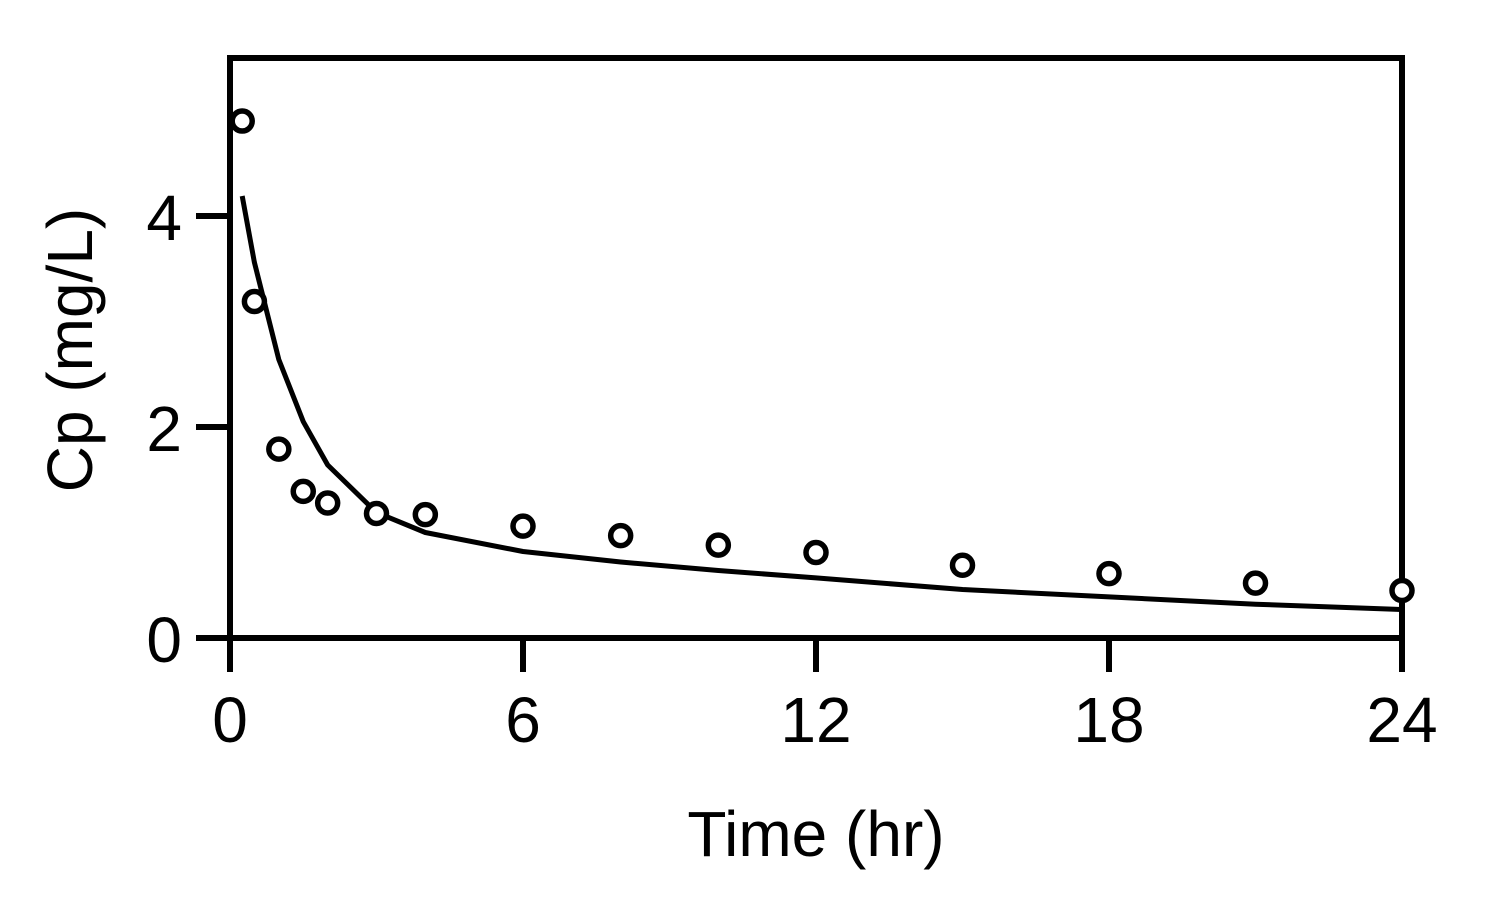 The image size is (1500, 900). What do you see at coordinates (132, 429) in the screenshot?
I see `y-axis: 0 2 4 Cp (mg/L)` at bounding box center [132, 429].